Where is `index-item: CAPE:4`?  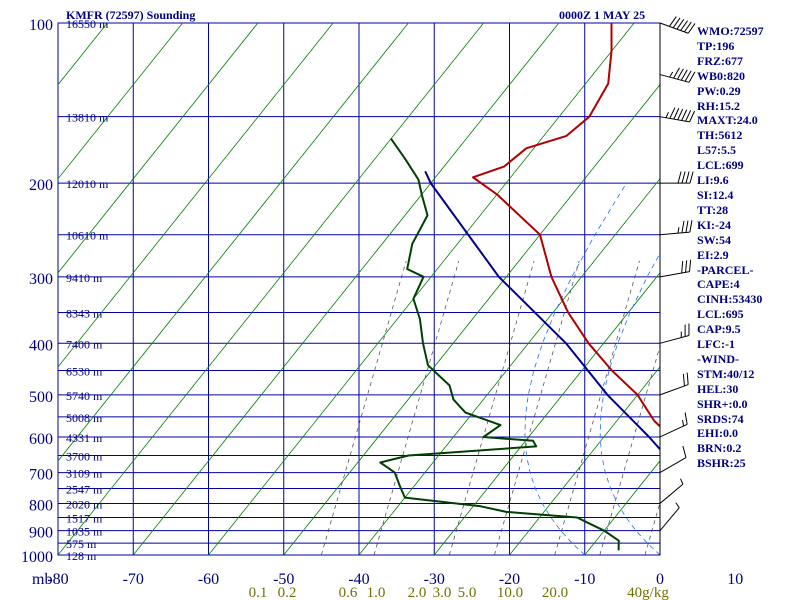 index-item: CAPE:4 is located at coordinates (718, 284).